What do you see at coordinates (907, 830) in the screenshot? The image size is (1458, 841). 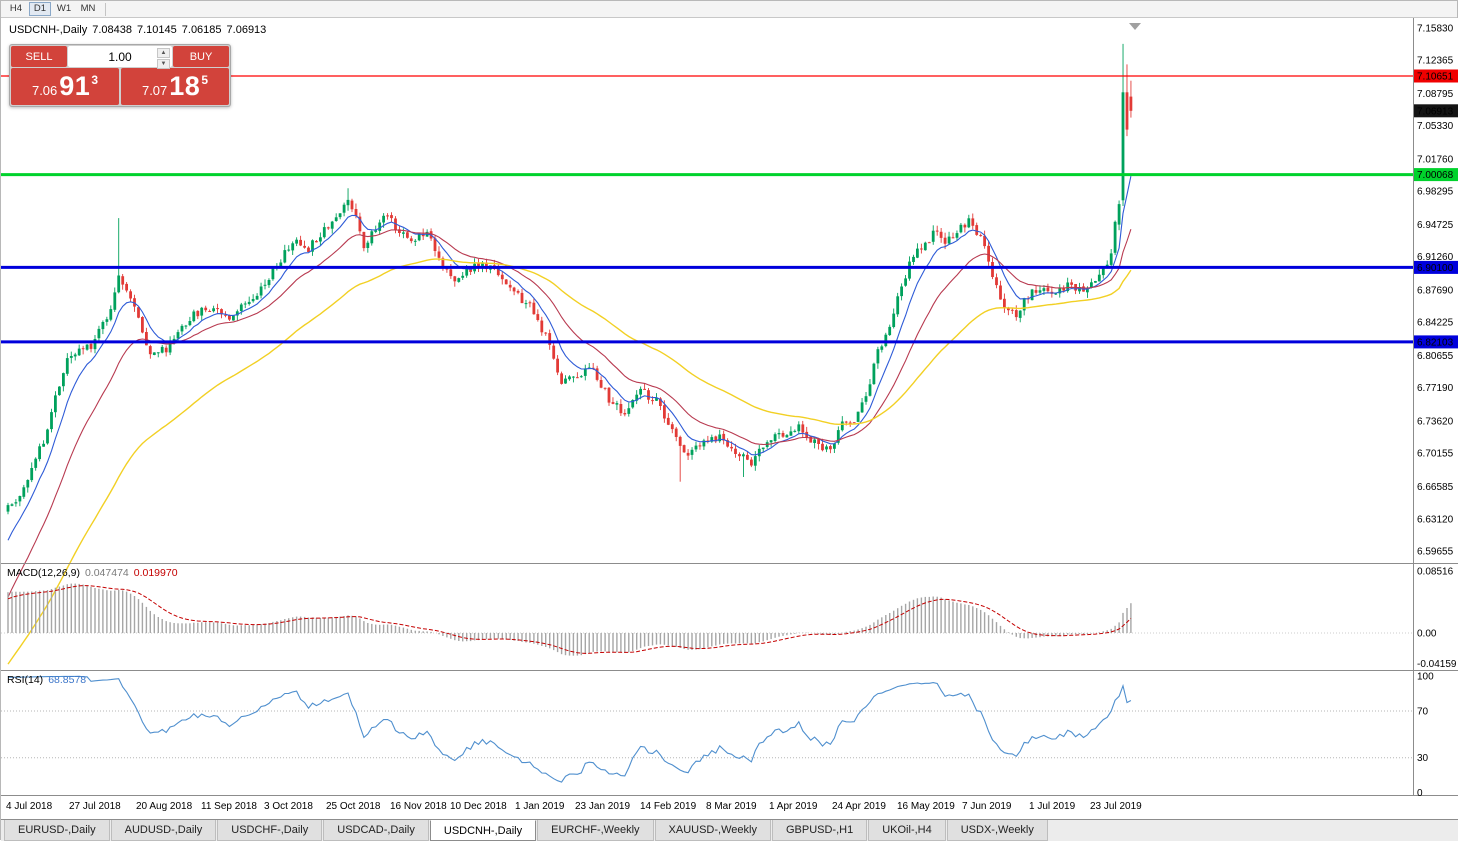 I see `symbol-tab-ukoil-h4: UKOil-,H4` at bounding box center [907, 830].